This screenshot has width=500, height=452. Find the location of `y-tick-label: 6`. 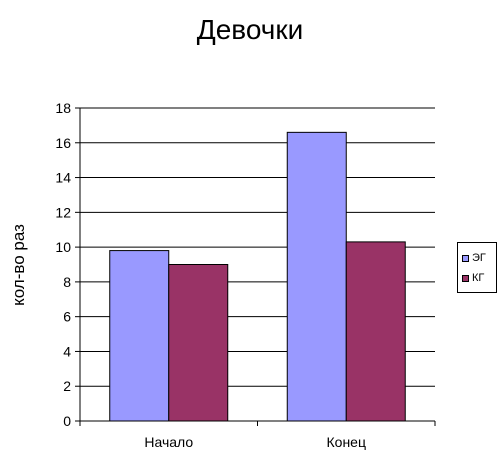

y-tick-label: 6 is located at coordinates (67, 317).